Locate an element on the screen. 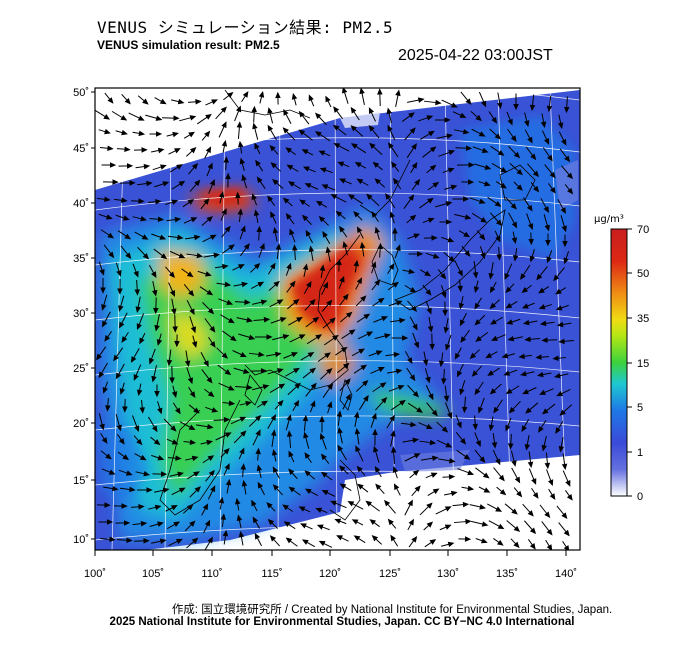  title-japanese: VENUS シミュレーション結果: PM2.5 is located at coordinates (245, 27).